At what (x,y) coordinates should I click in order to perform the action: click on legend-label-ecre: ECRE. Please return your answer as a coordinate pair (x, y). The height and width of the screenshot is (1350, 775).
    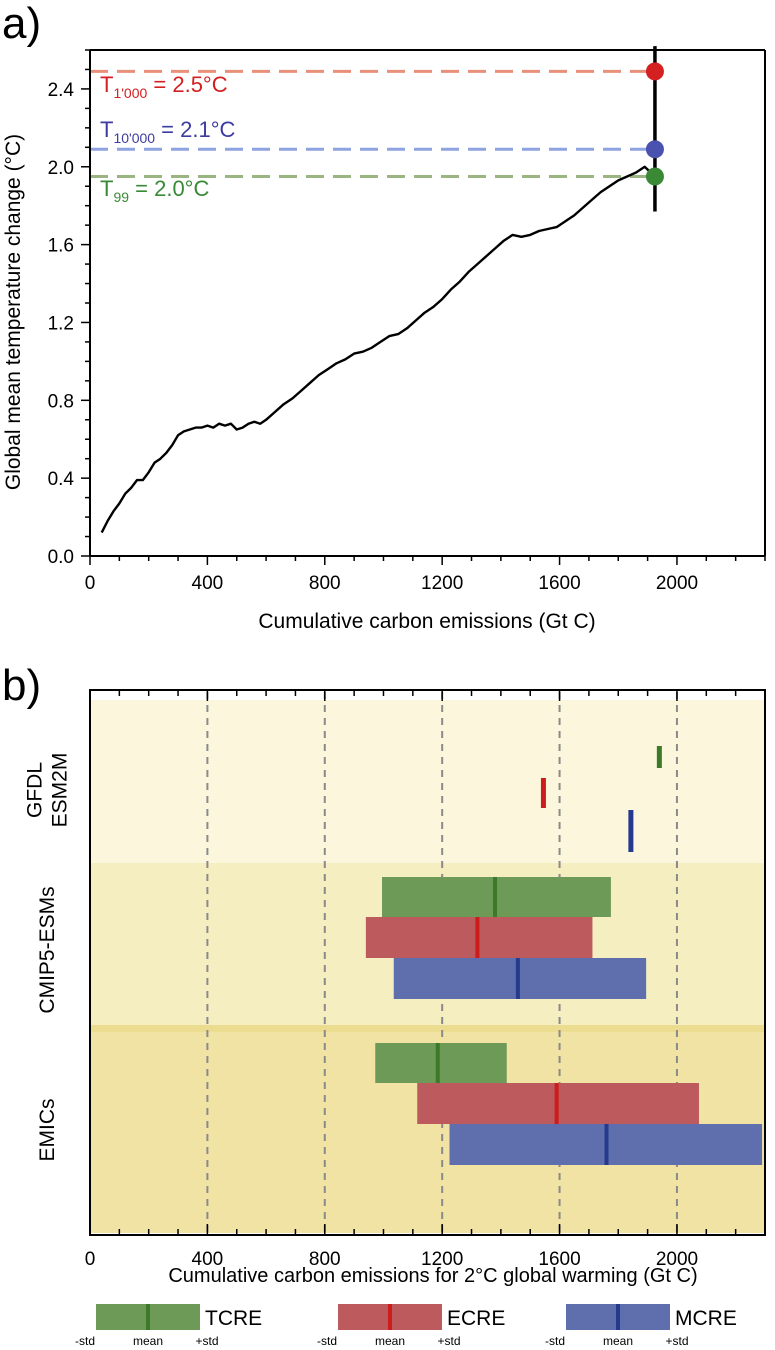
    Looking at the image, I should click on (476, 1318).